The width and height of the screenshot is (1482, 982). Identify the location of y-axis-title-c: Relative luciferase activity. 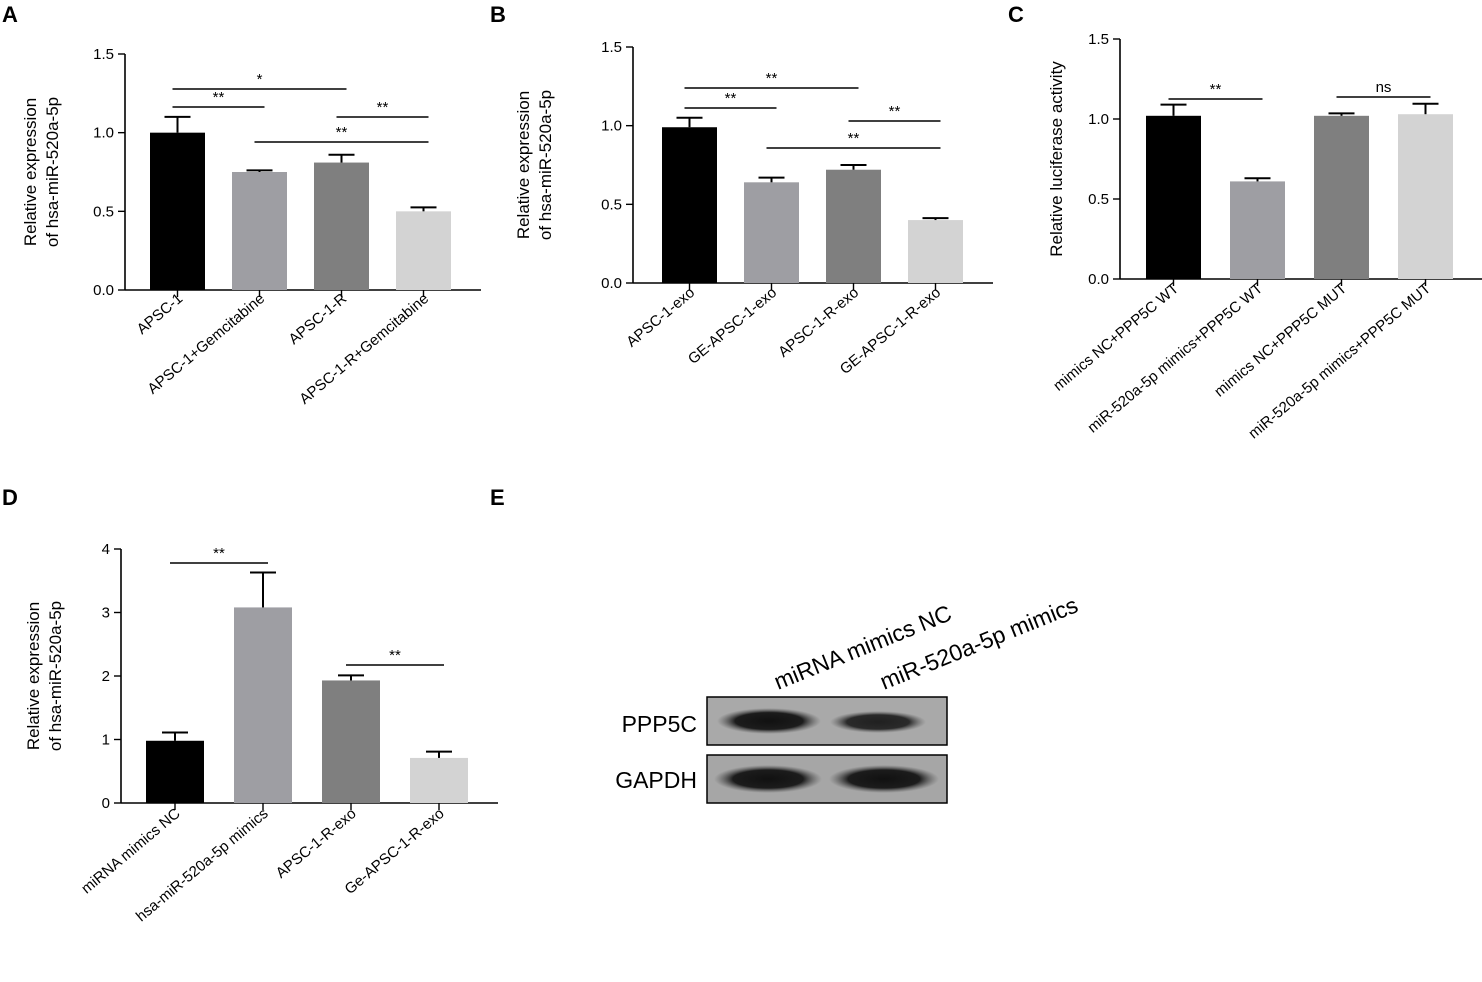
(1056, 159).